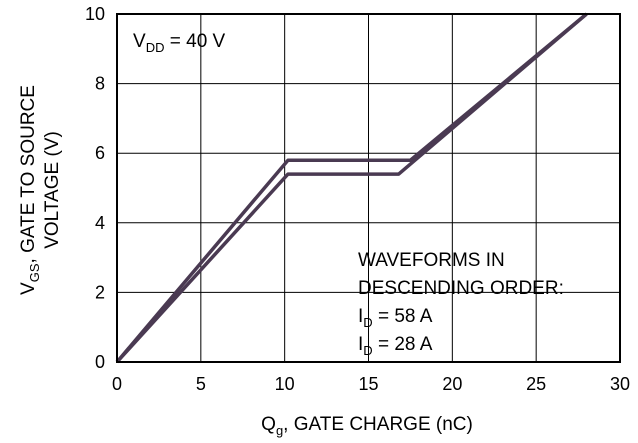 Image resolution: width=638 pixels, height=443 pixels. I want to click on legend-line-1: WAVEFORMS IN, so click(431, 260).